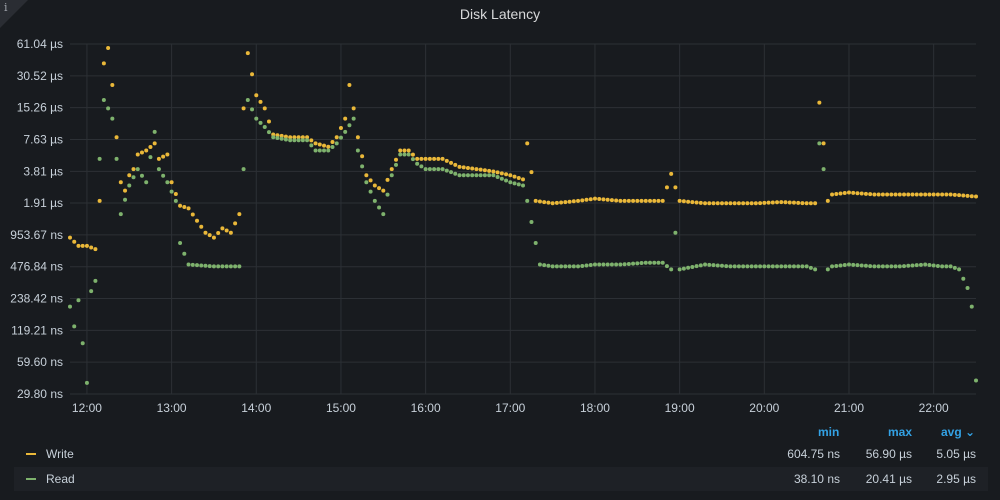 The width and height of the screenshot is (1000, 500). I want to click on legend-header-avg: avg ⌄, so click(958, 432).